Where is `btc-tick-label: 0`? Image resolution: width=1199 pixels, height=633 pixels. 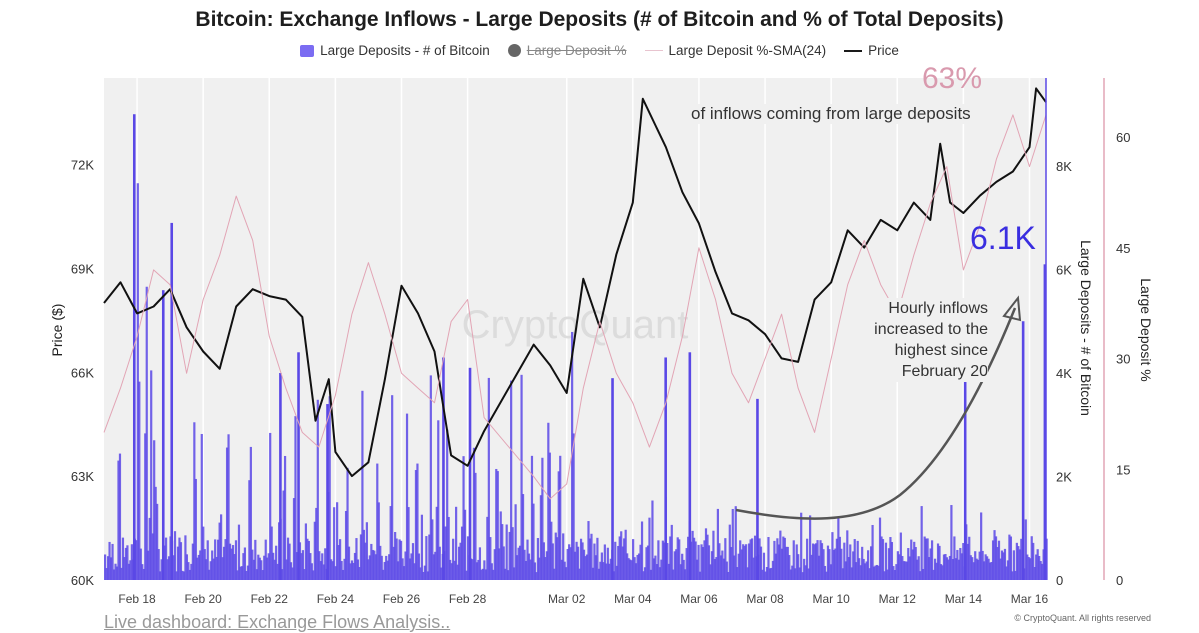
btc-tick-label: 0 is located at coordinates (1059, 580).